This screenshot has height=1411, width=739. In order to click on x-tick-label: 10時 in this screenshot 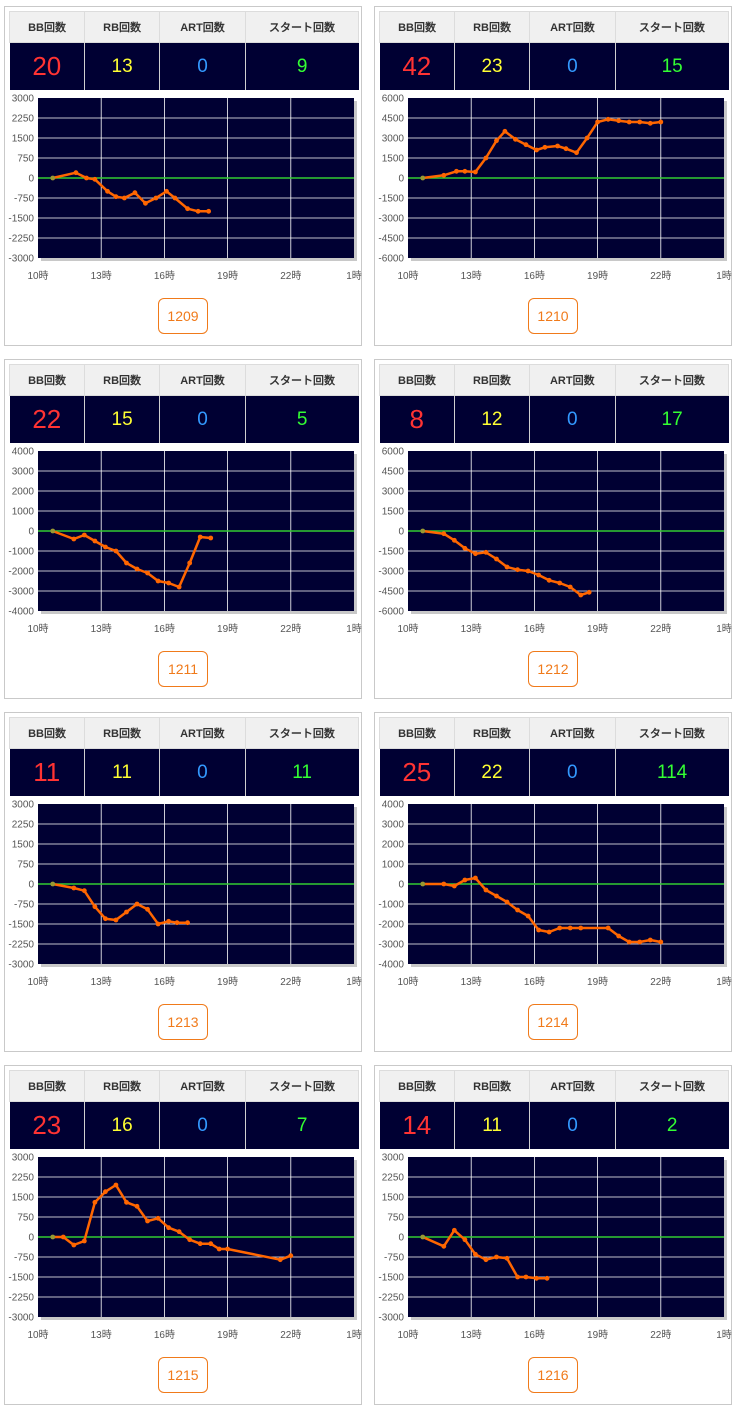, I will do `click(37, 982)`.